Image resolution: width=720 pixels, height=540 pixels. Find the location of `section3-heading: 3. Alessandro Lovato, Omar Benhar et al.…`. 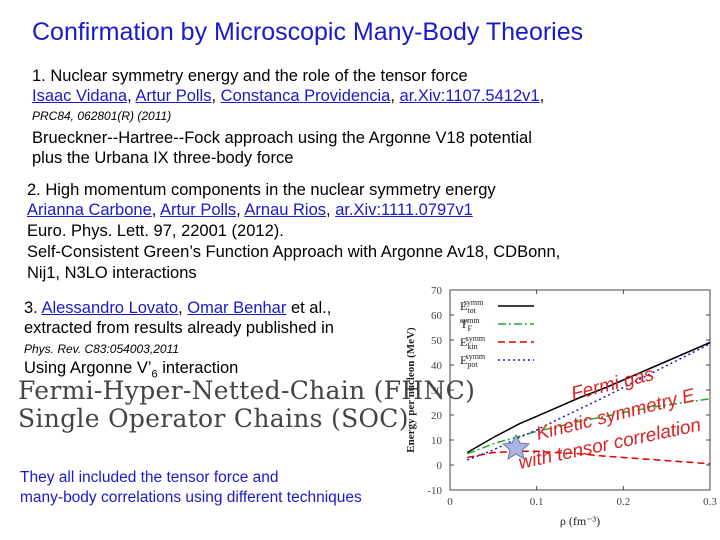

section3-heading: 3. Alessandro Lovato, Omar Benhar et al.… is located at coordinates (178, 308).